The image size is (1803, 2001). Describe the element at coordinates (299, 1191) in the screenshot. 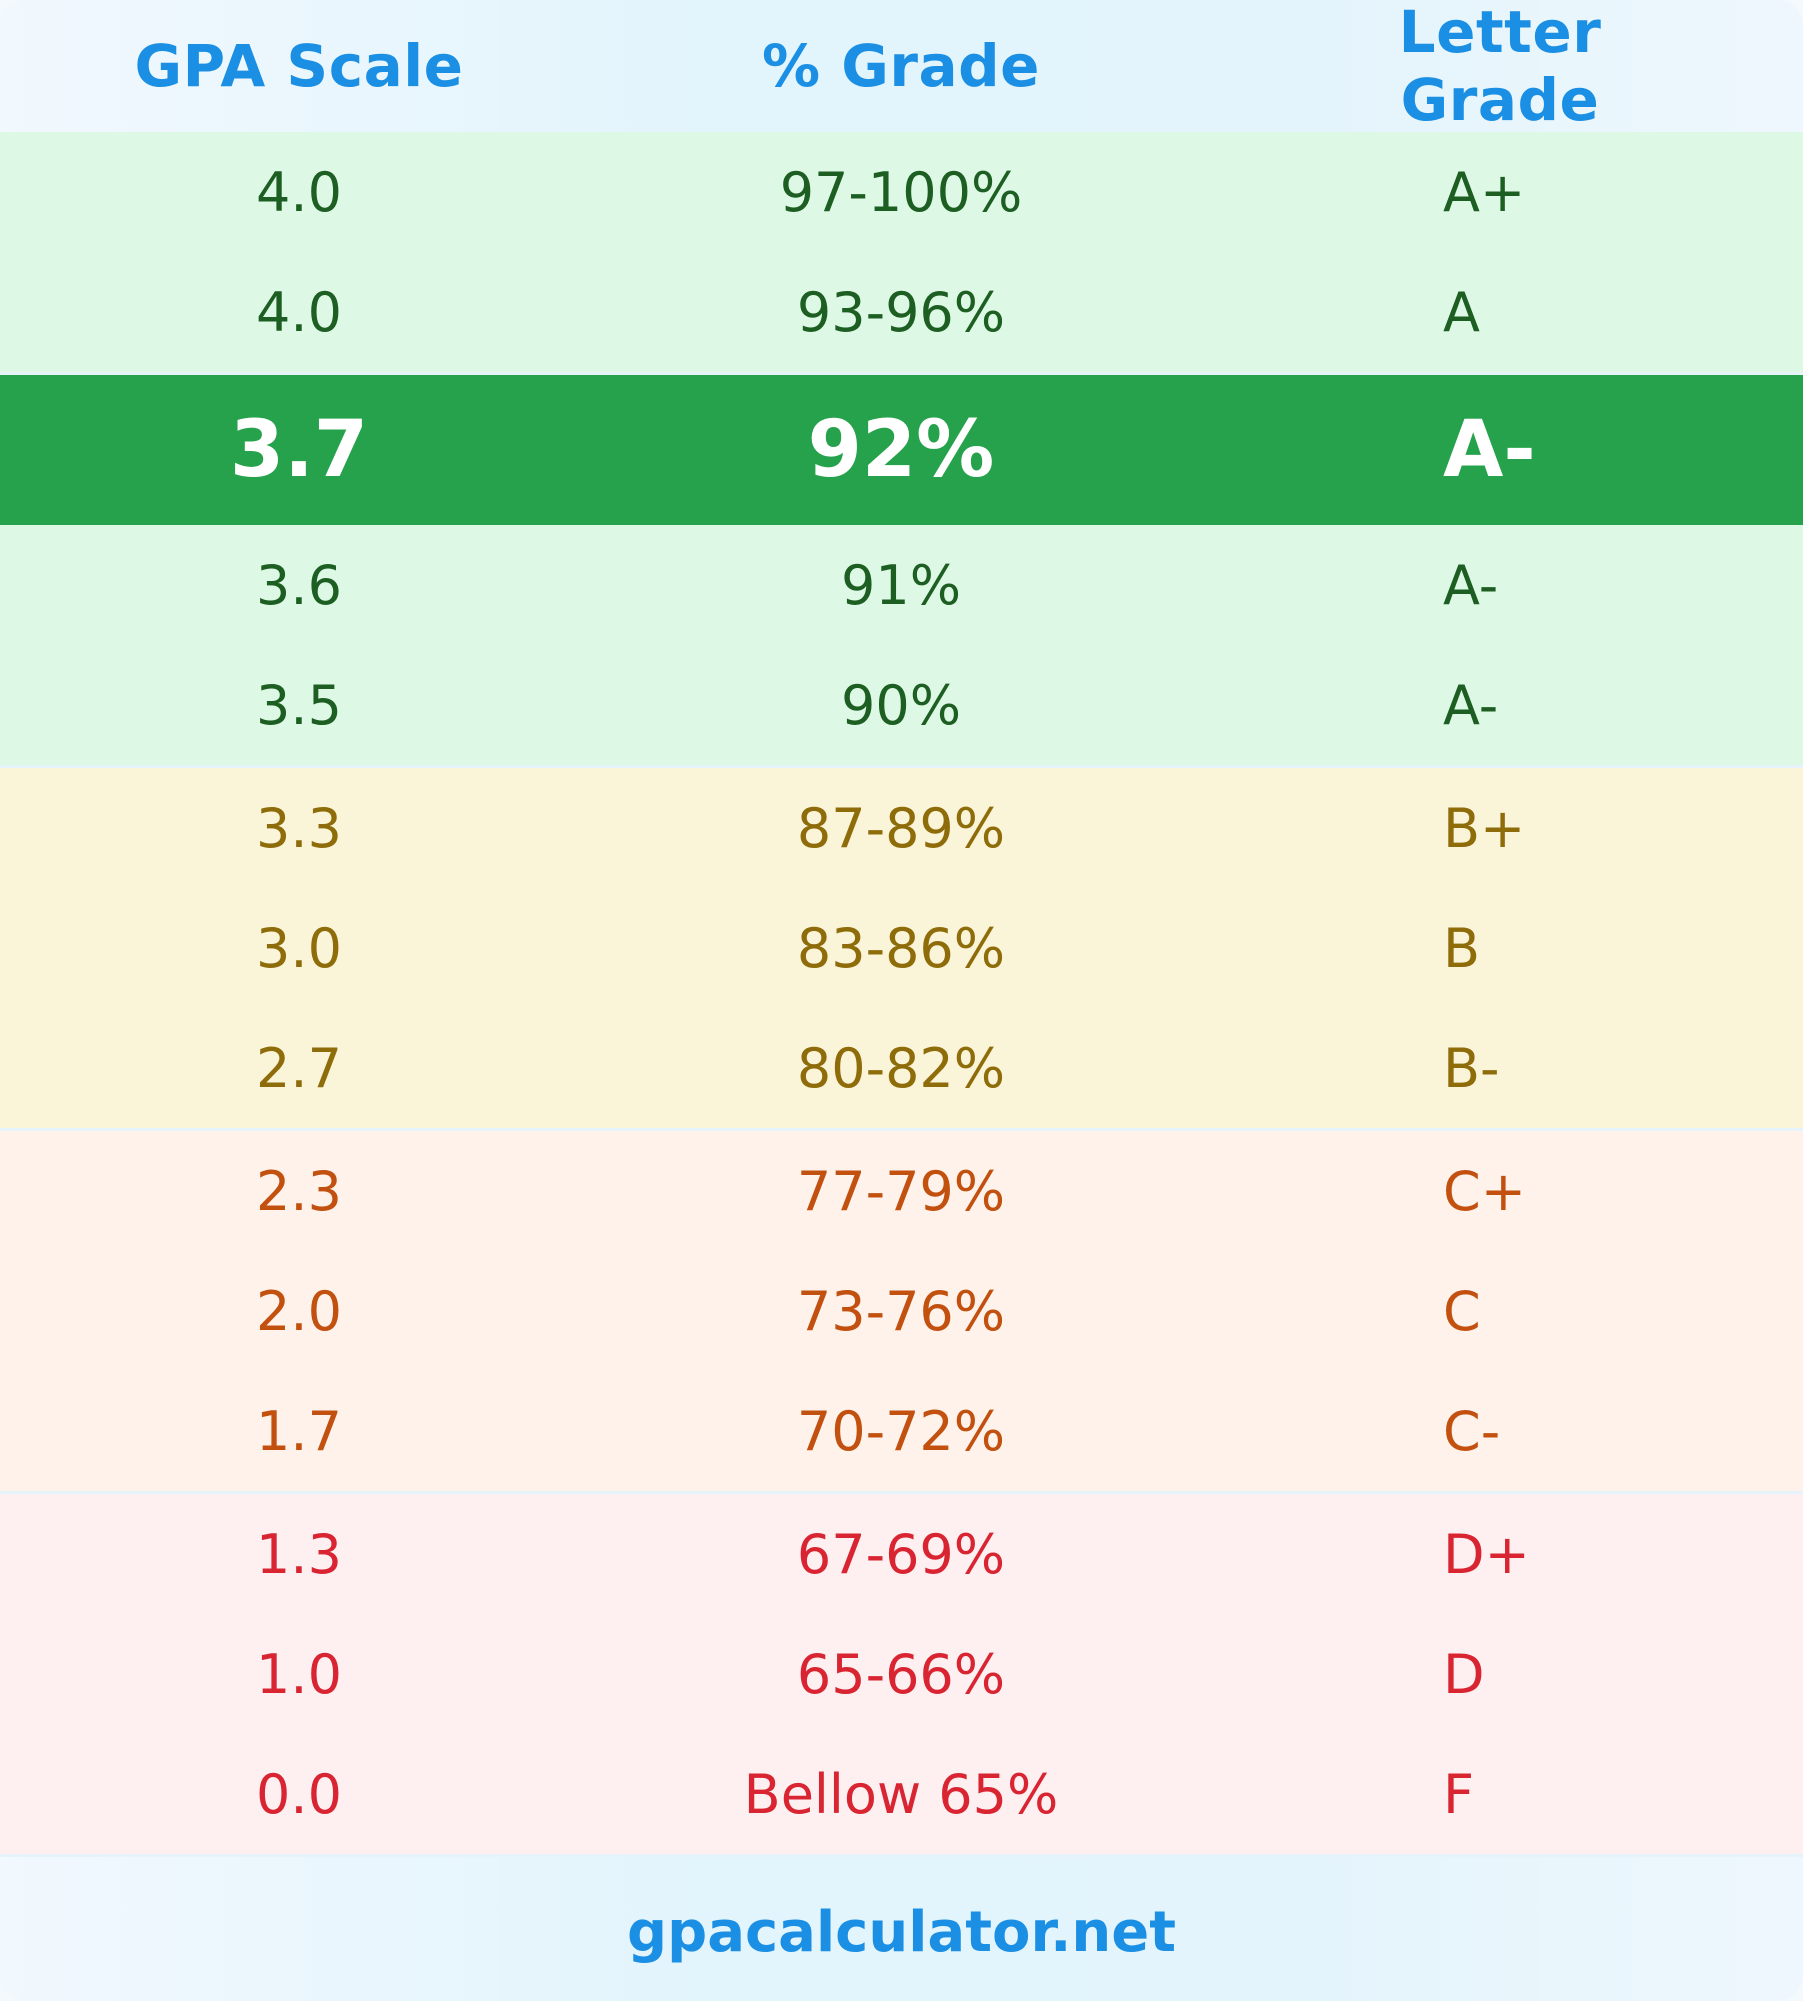

I see `gpa-cell: 2.3` at that location.